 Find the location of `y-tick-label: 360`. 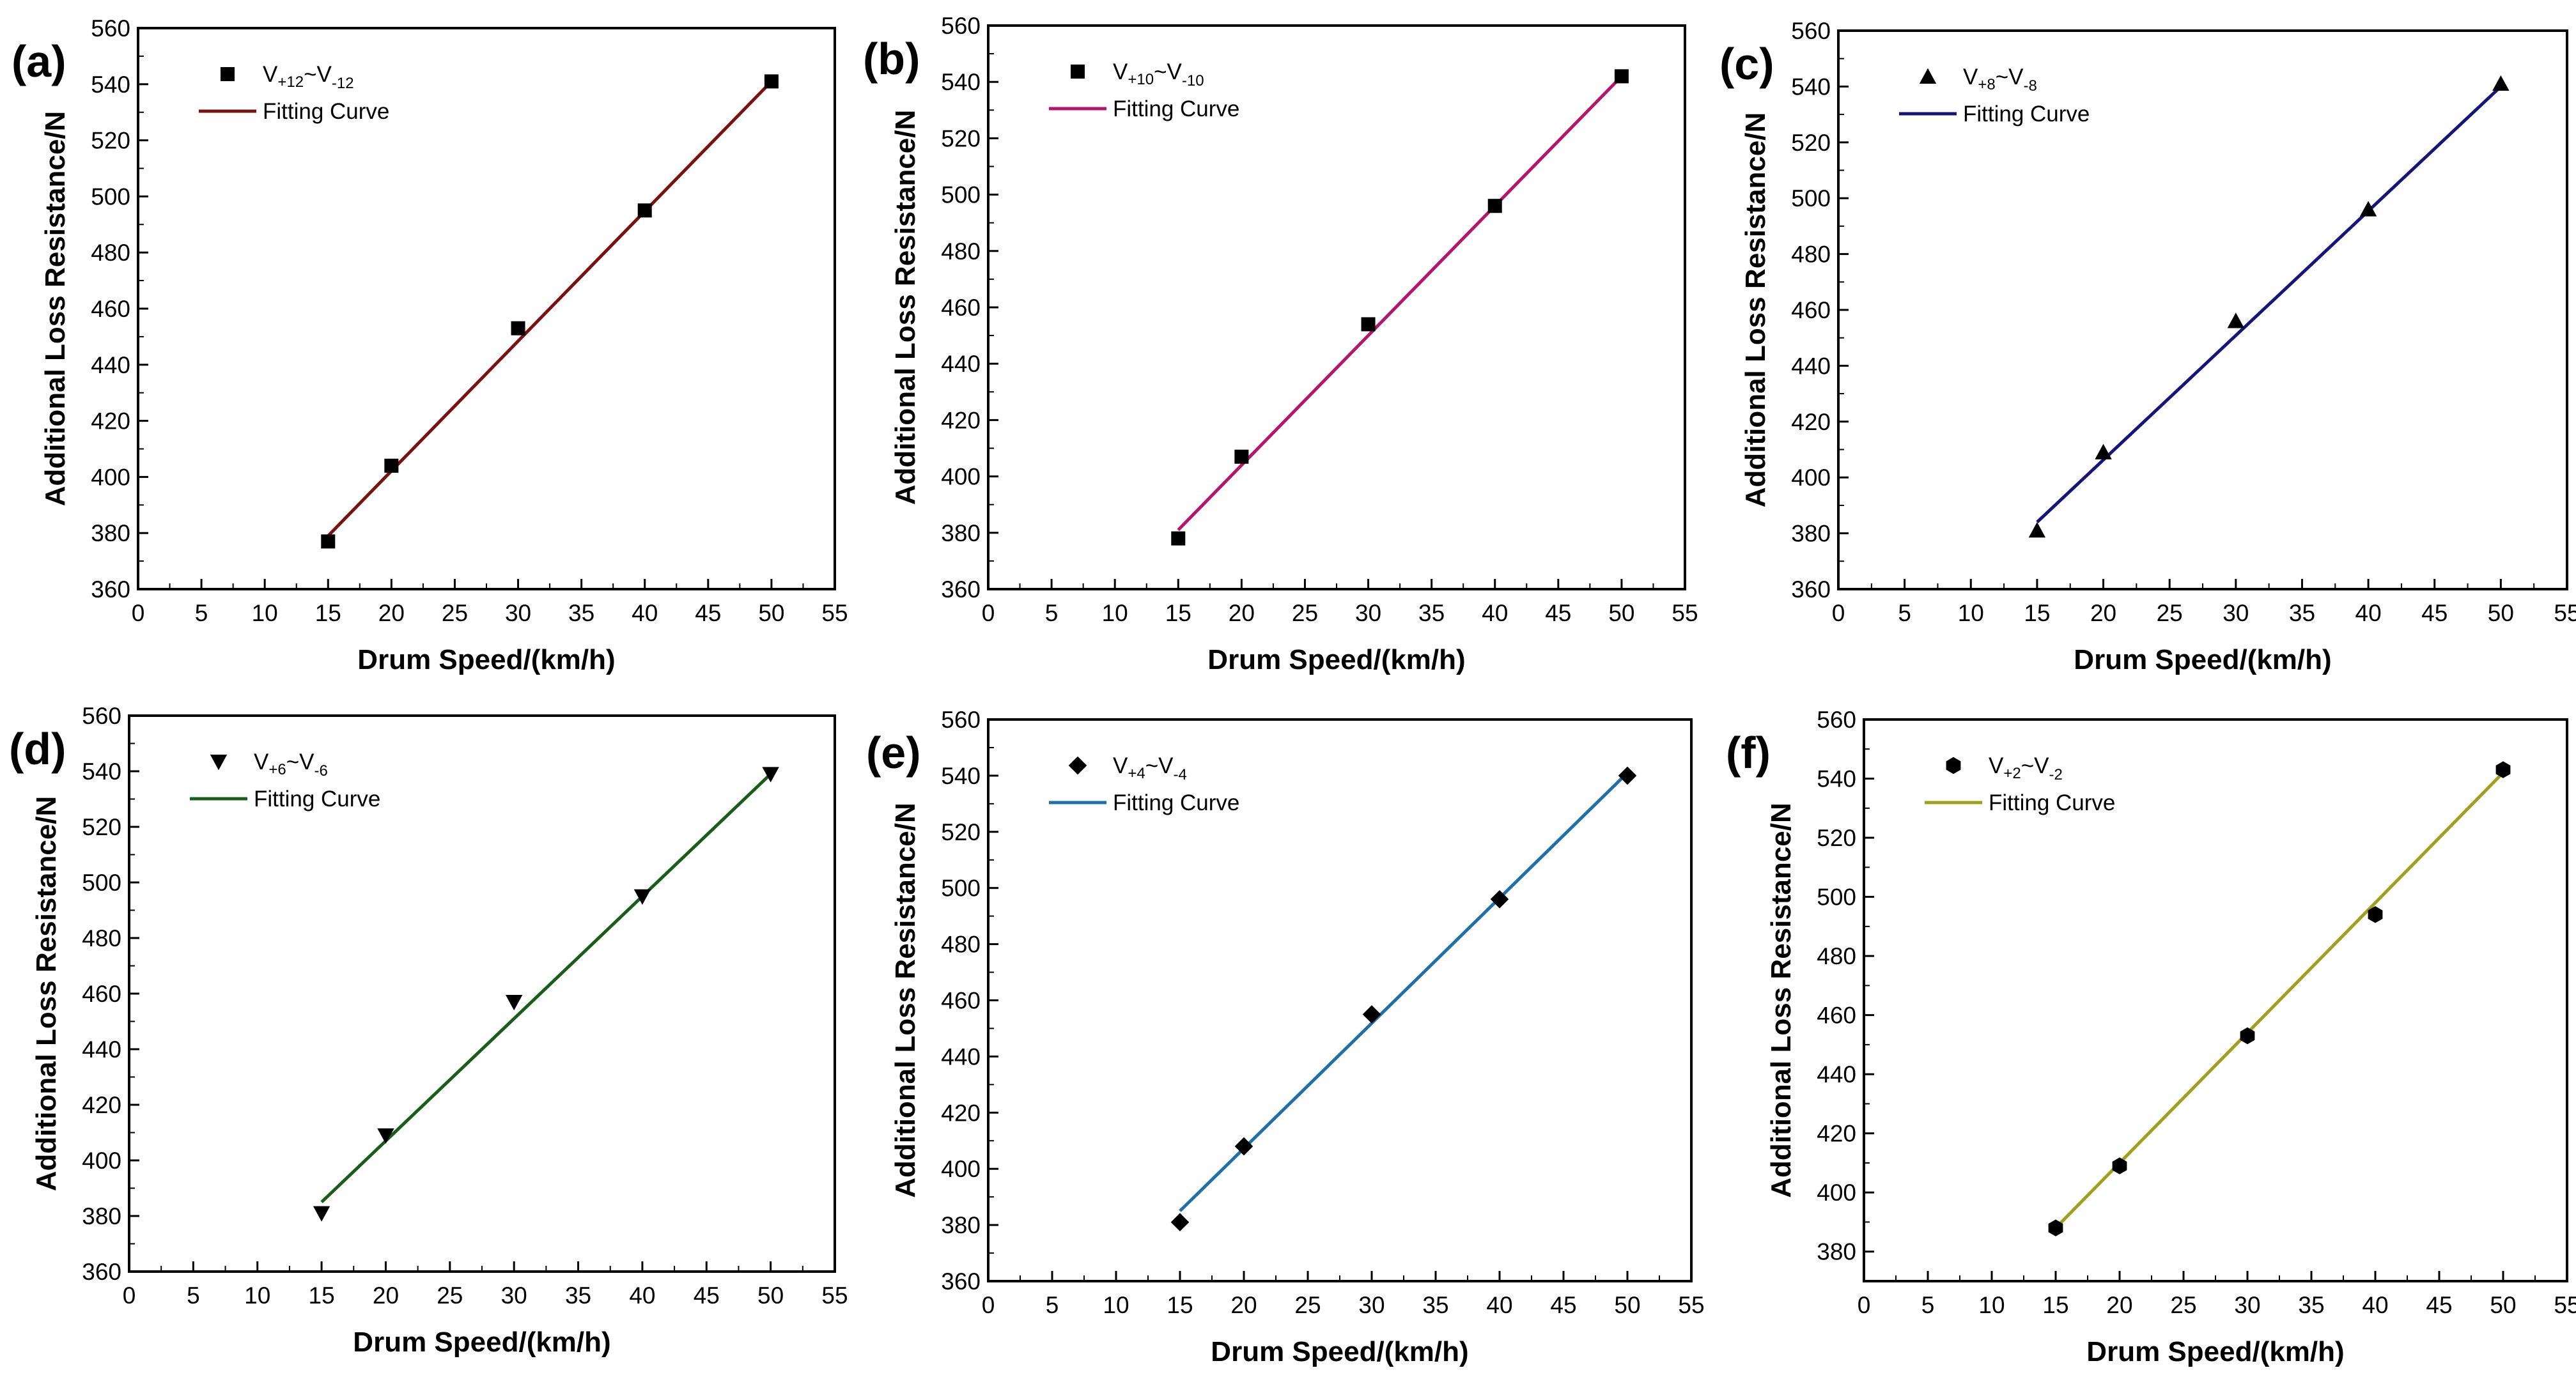

y-tick-label: 360 is located at coordinates (961, 589).